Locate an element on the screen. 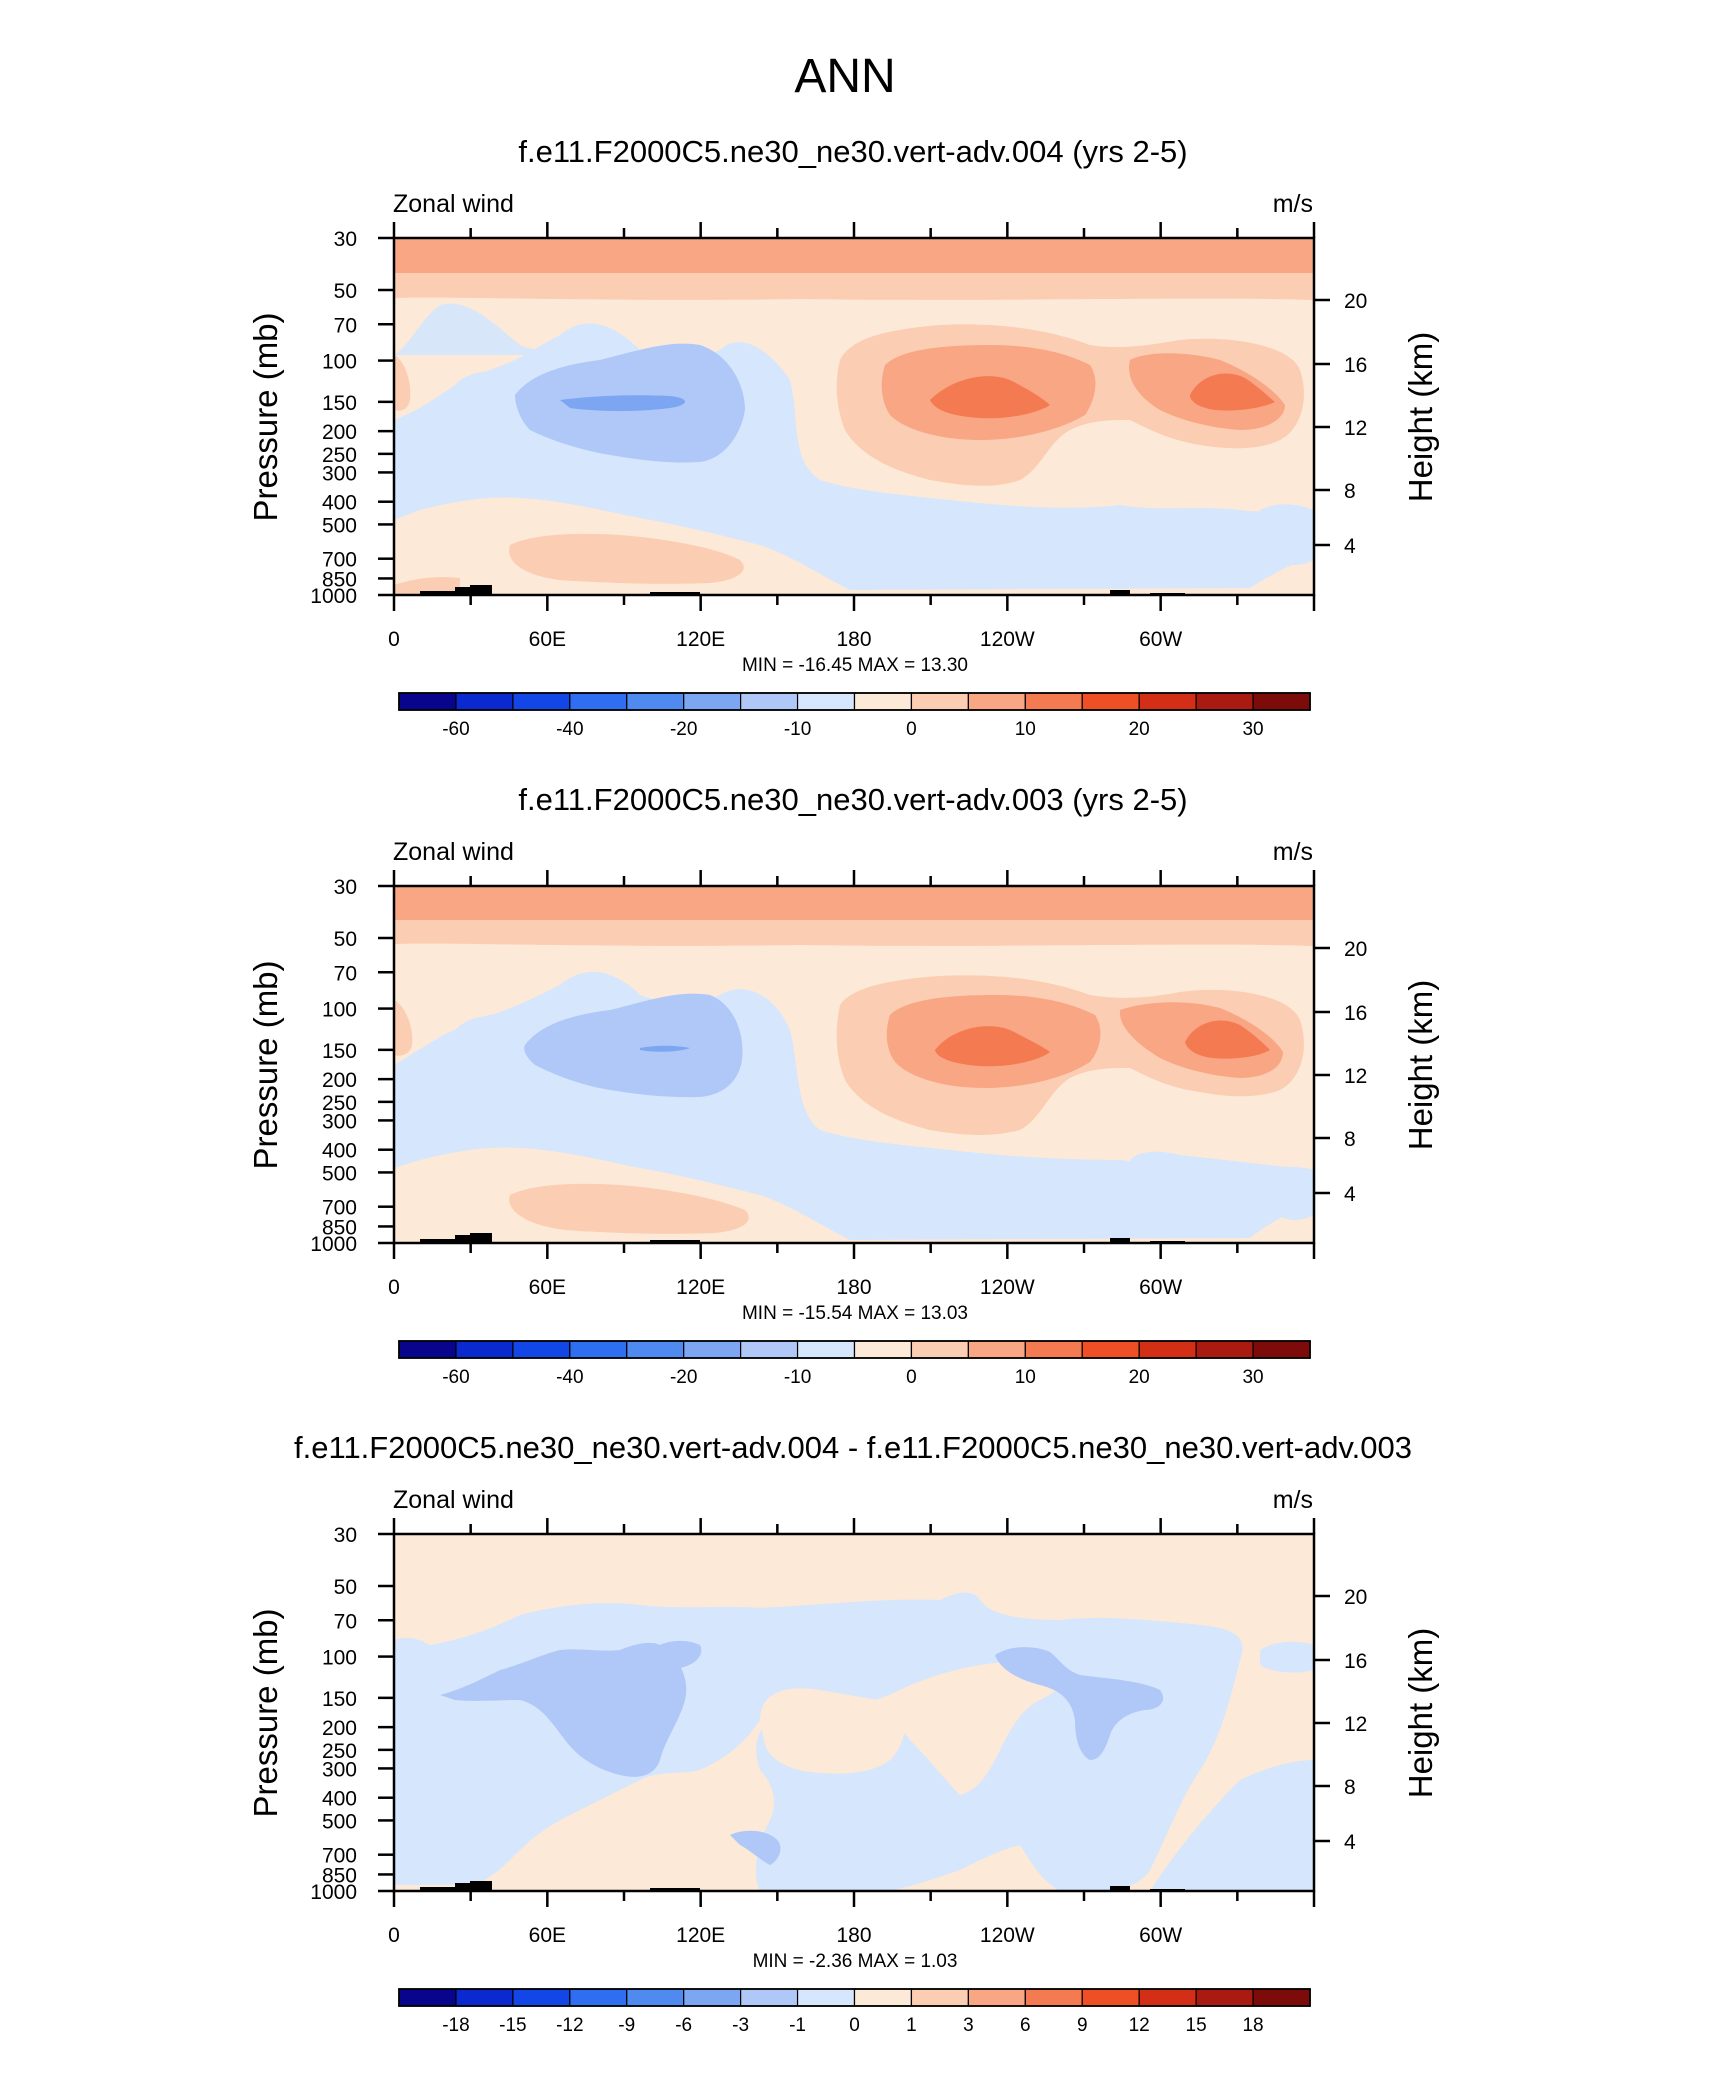 The height and width of the screenshot is (2074, 1710). panel-3-colorbar-label: 0 is located at coordinates (854, 2025).